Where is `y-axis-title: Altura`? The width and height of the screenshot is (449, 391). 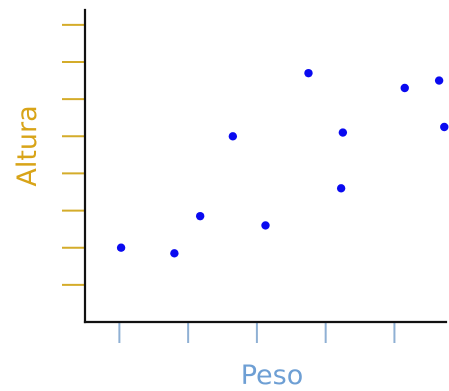
y-axis-title: Altura is located at coordinates (27, 145).